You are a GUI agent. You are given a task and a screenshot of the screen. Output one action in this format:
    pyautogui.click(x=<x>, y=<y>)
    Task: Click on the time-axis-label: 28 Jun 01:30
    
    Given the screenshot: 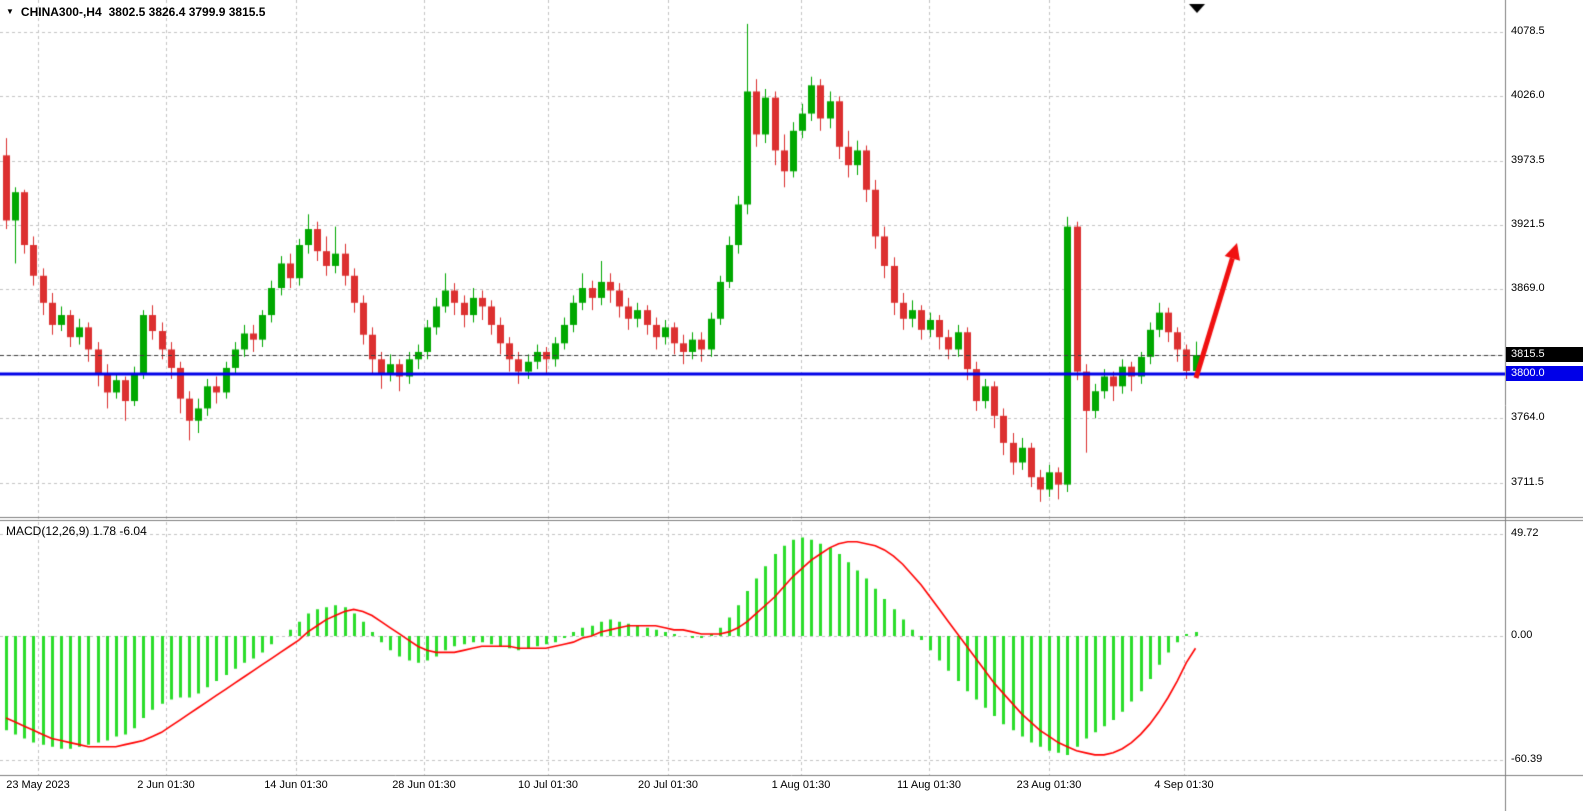 What is the action you would take?
    pyautogui.click(x=424, y=785)
    